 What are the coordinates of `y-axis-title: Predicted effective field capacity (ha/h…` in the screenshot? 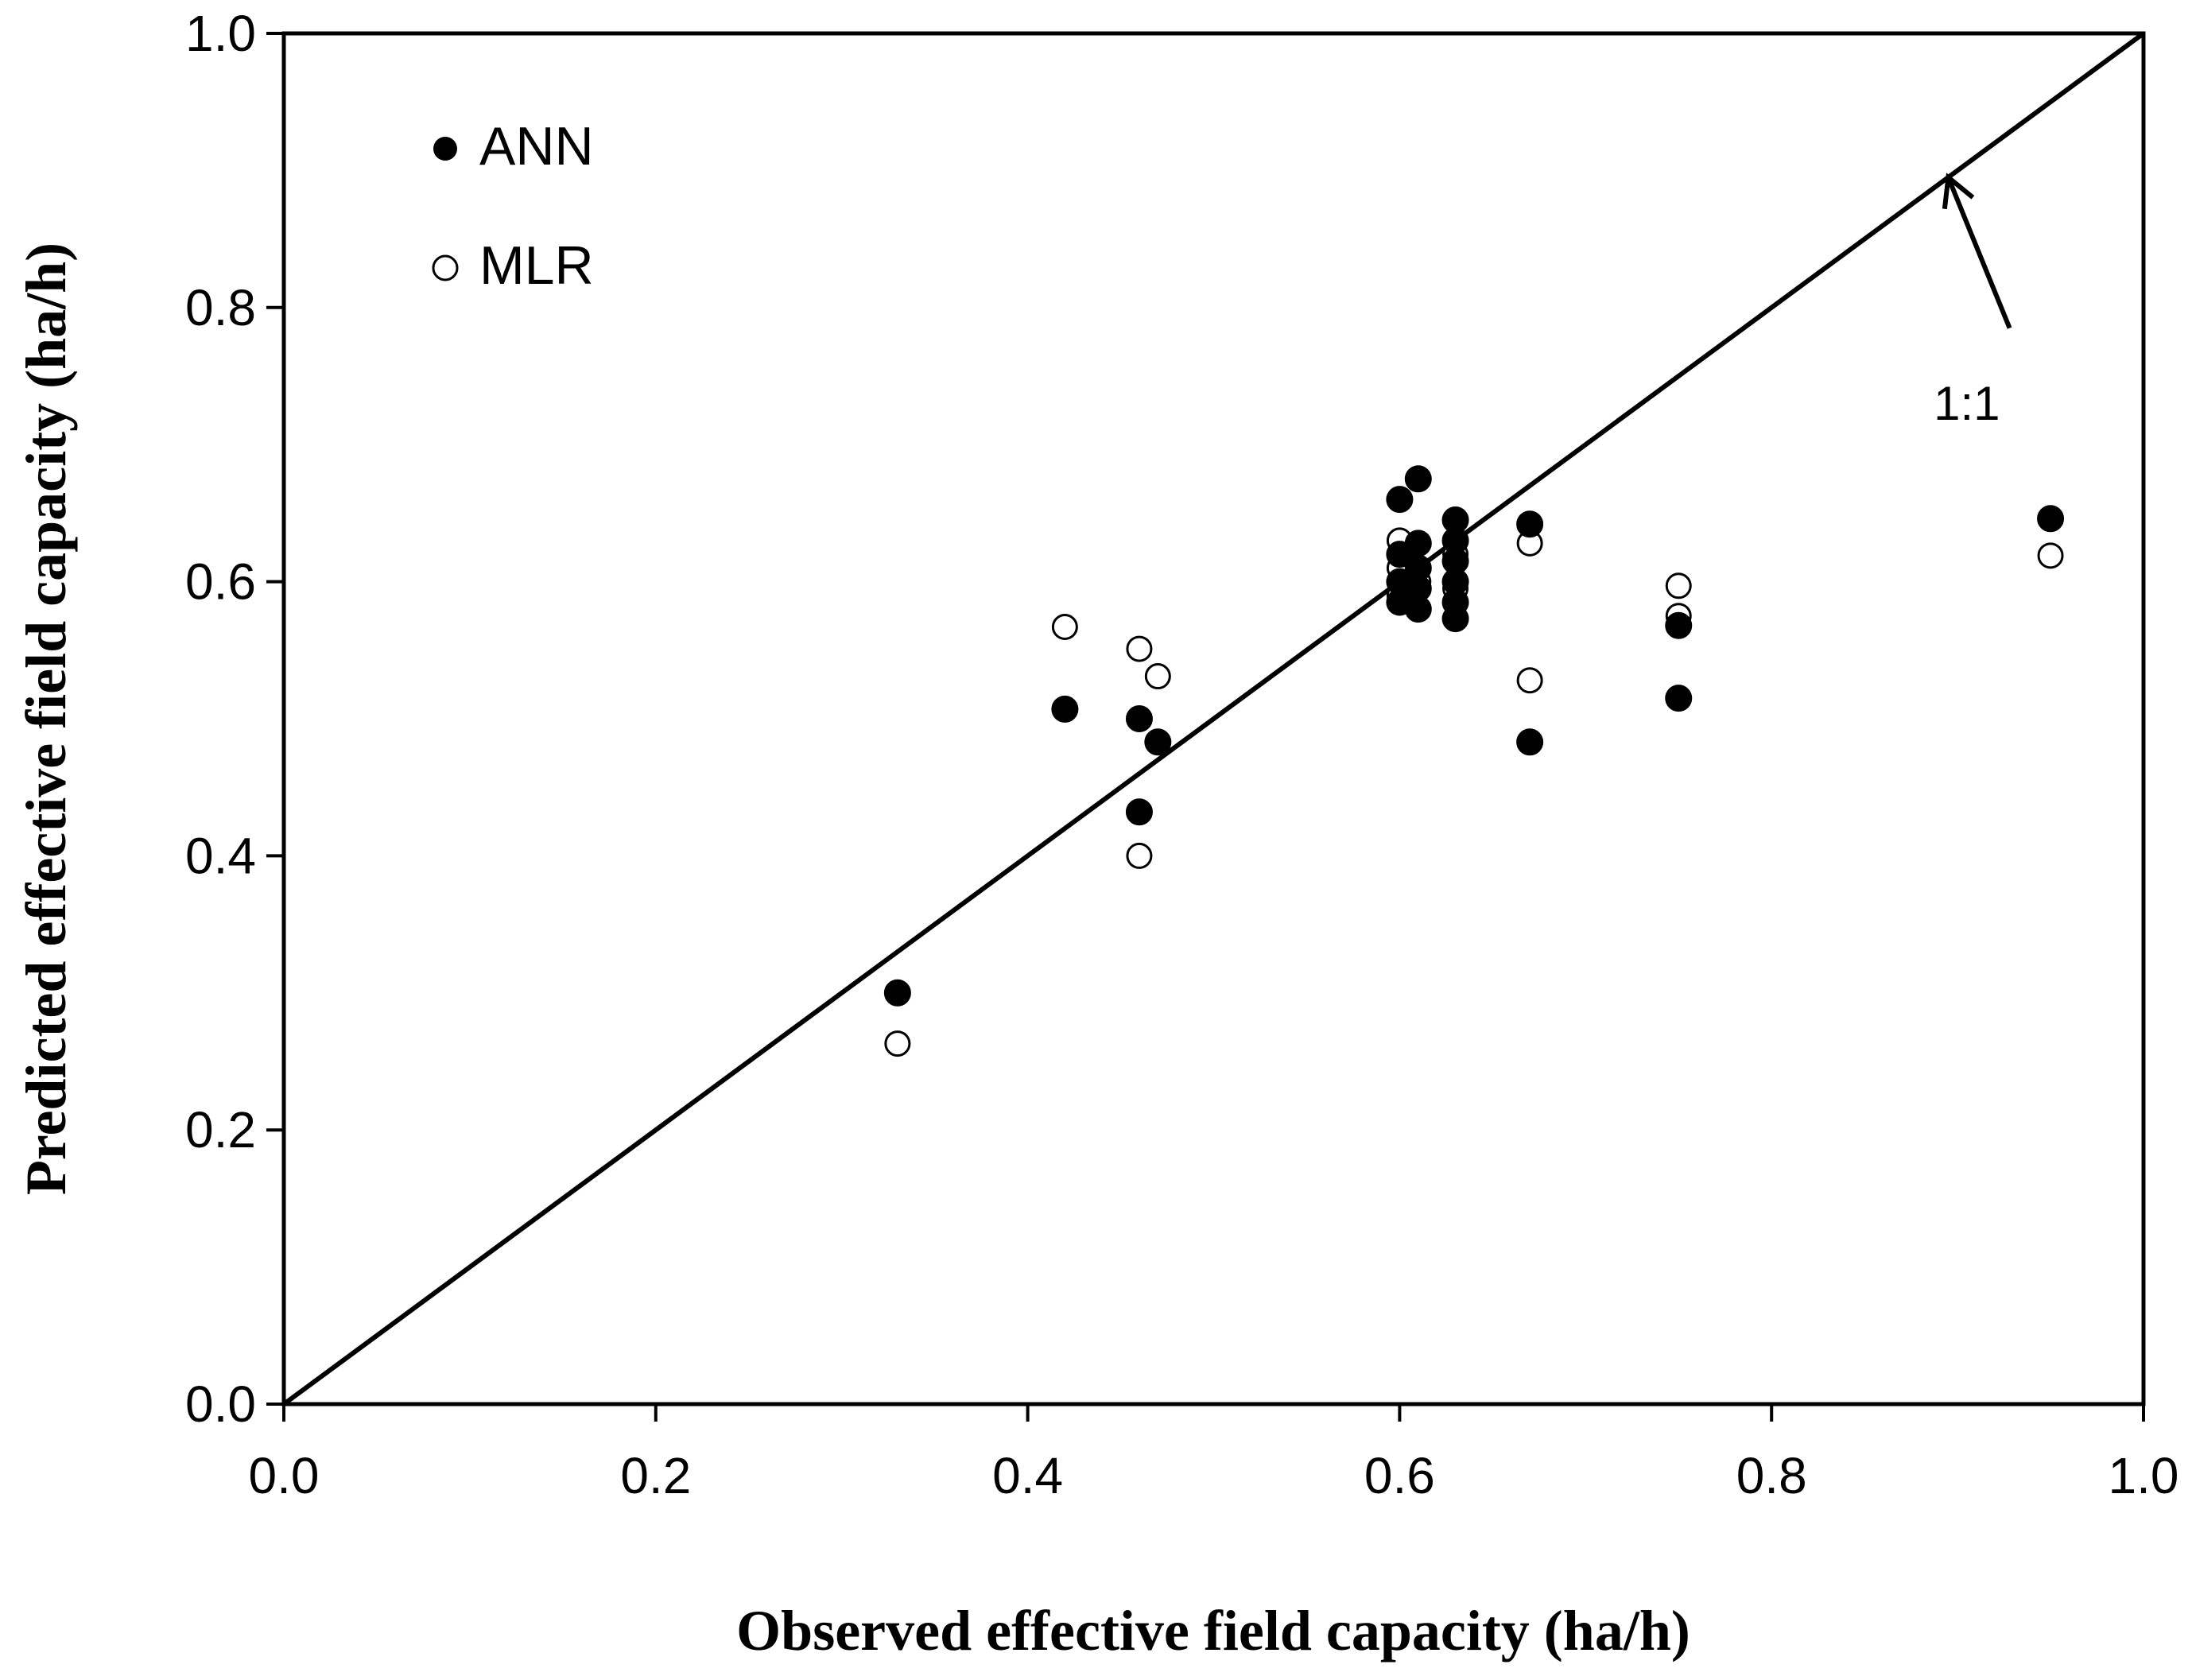 It's located at (46, 718).